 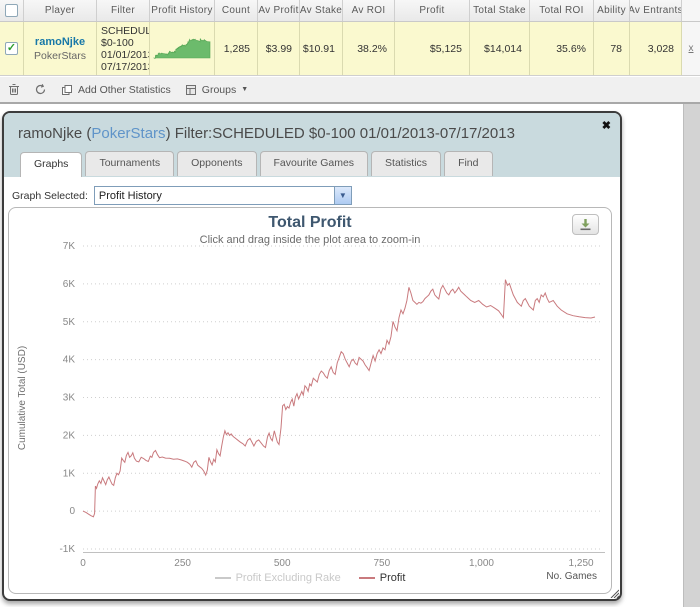 What do you see at coordinates (222, 578) in the screenshot?
I see `legend-swatch-excluding-rake` at bounding box center [222, 578].